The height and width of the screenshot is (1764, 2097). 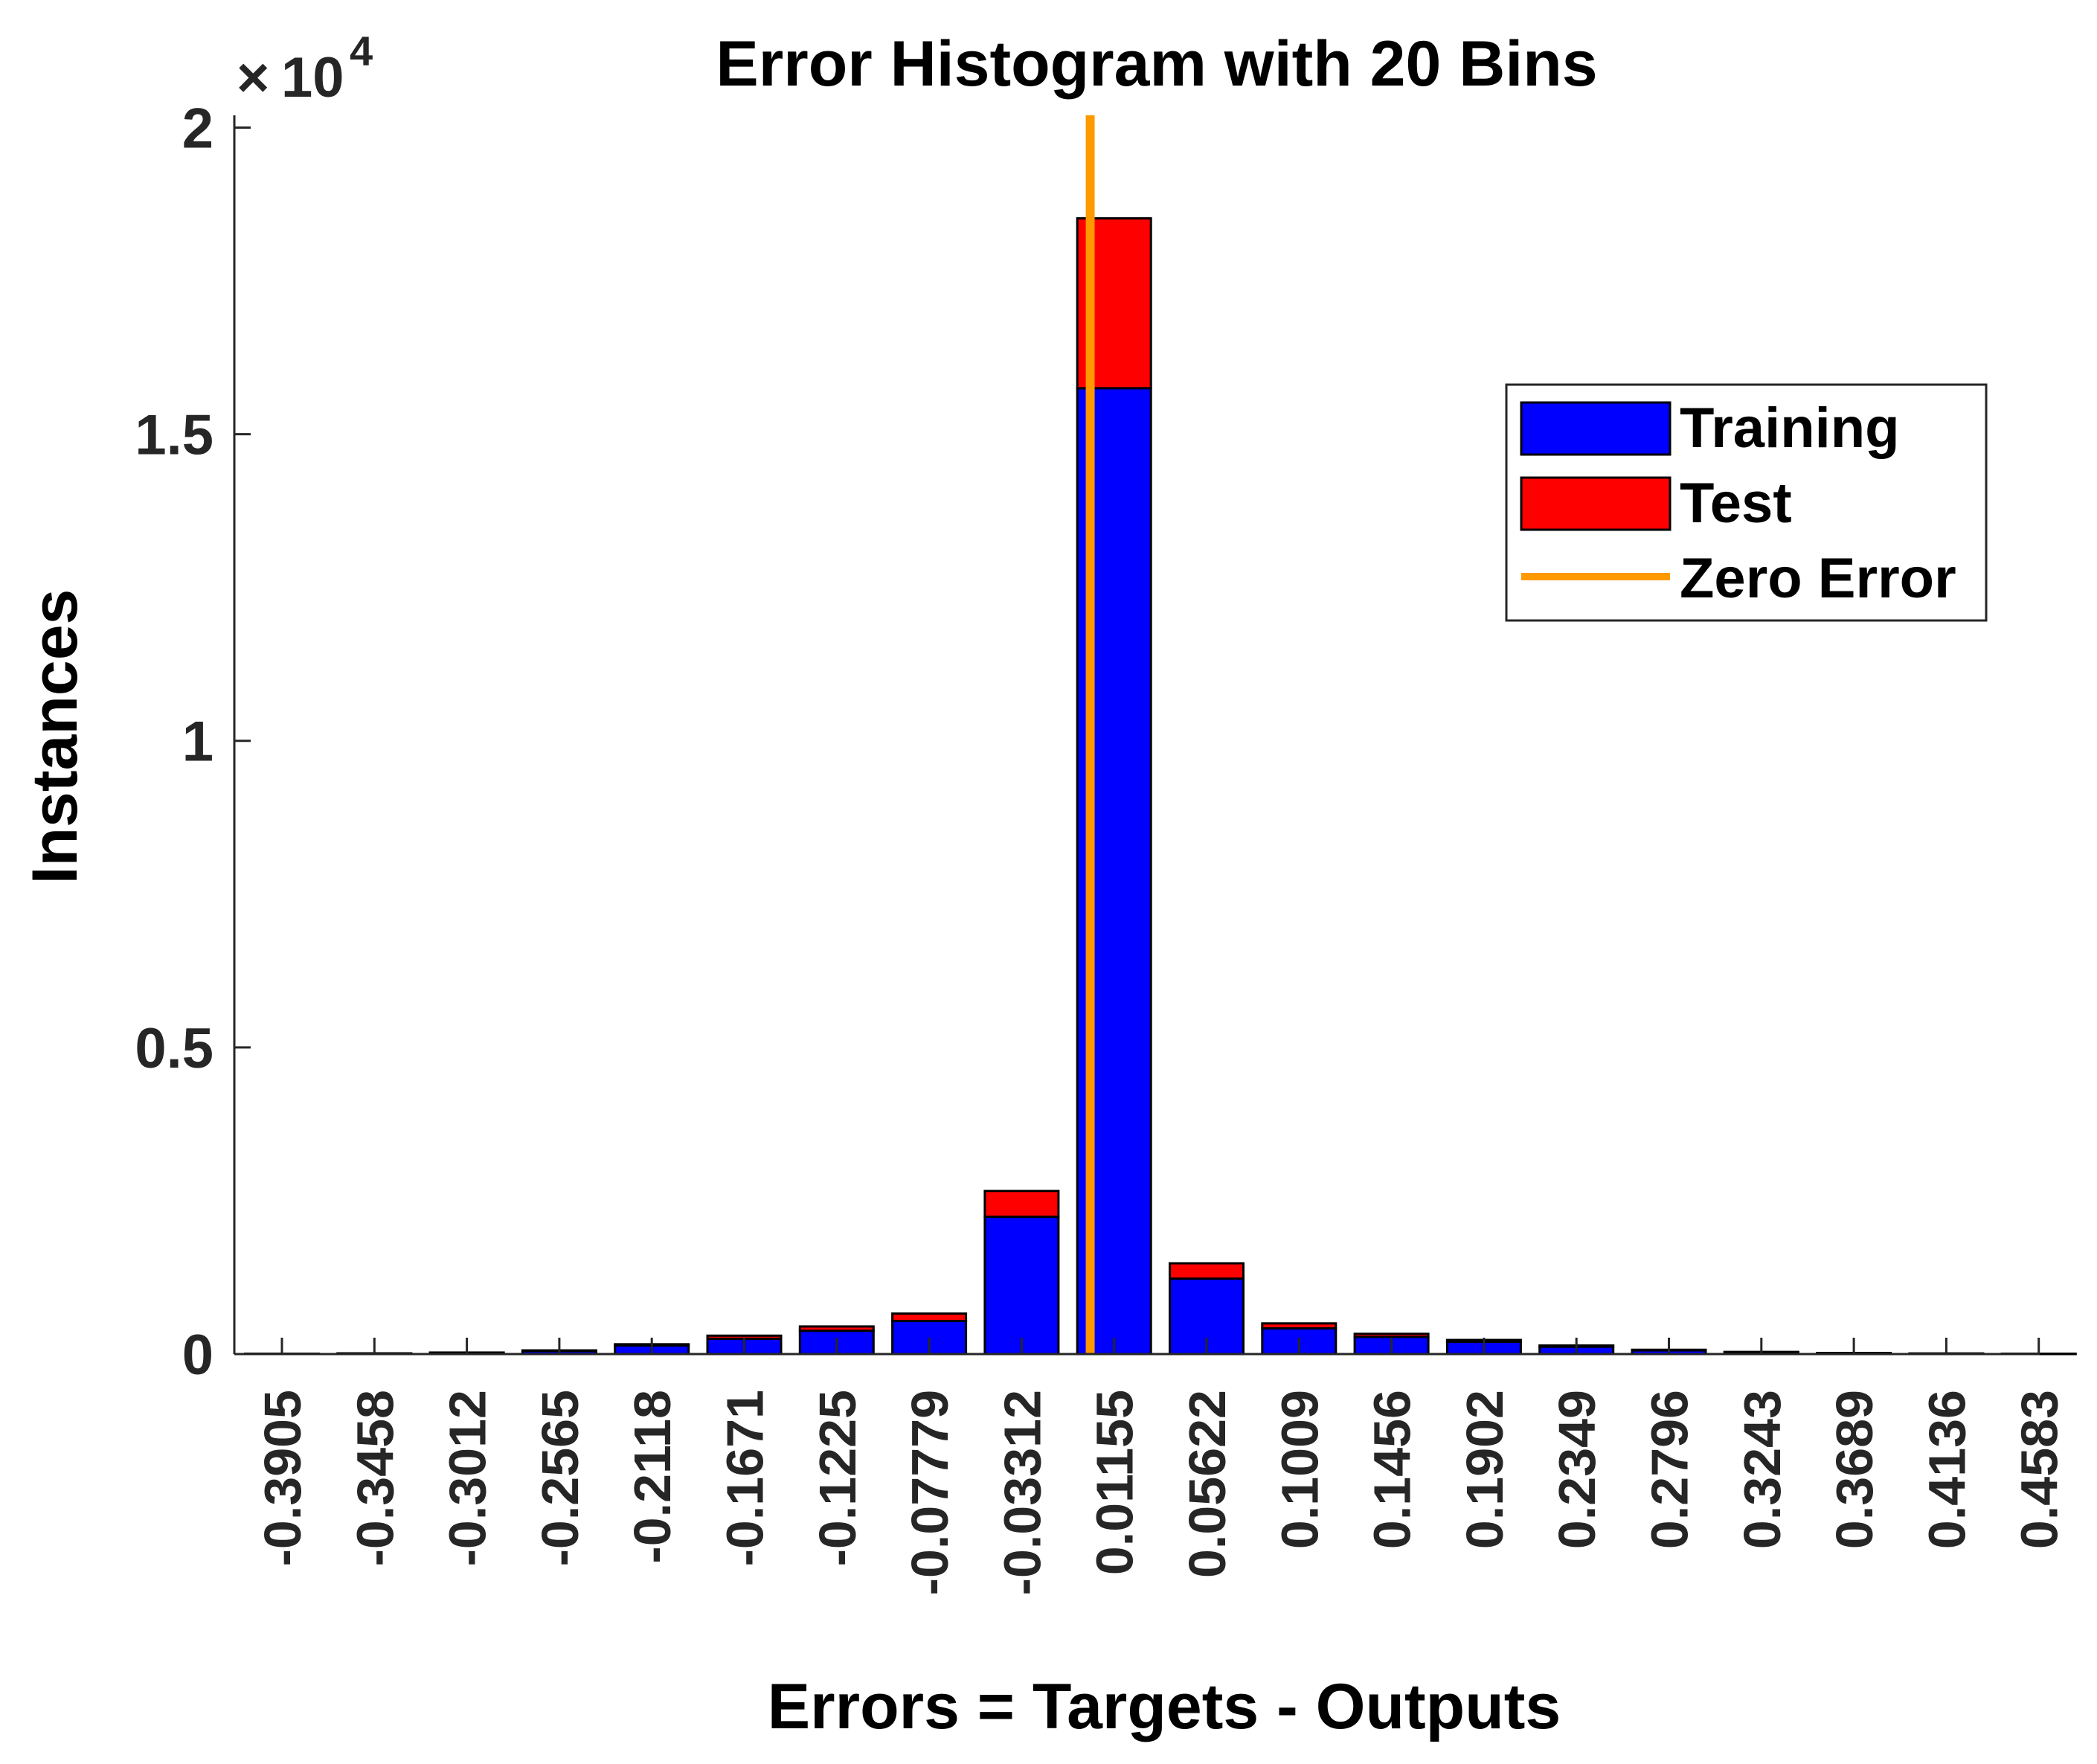 What do you see at coordinates (283, 1478) in the screenshot?
I see `x-tick-label-0: -0.3905` at bounding box center [283, 1478].